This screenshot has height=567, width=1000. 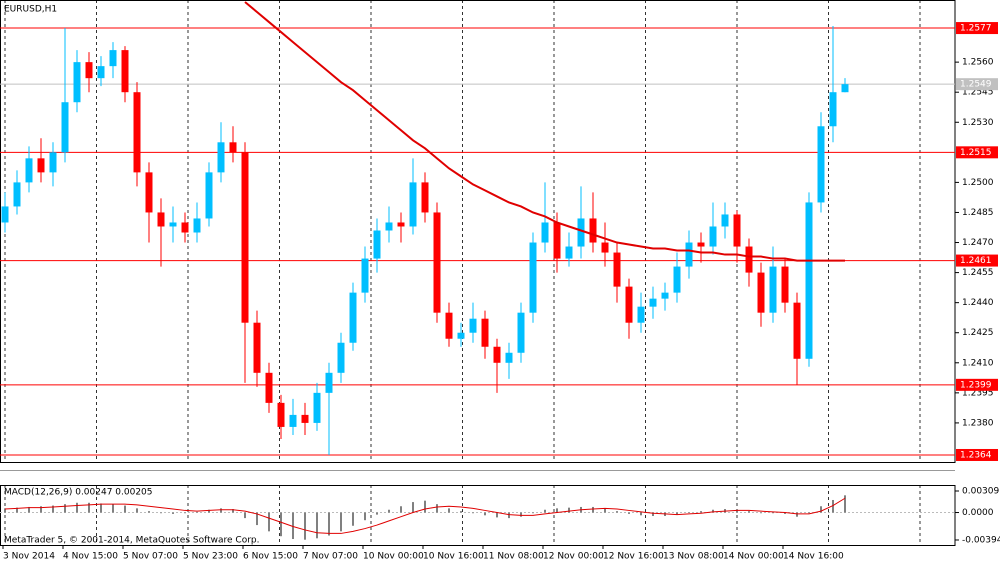 I want to click on x-tick-label: 12 Nov 00:00, so click(x=573, y=557).